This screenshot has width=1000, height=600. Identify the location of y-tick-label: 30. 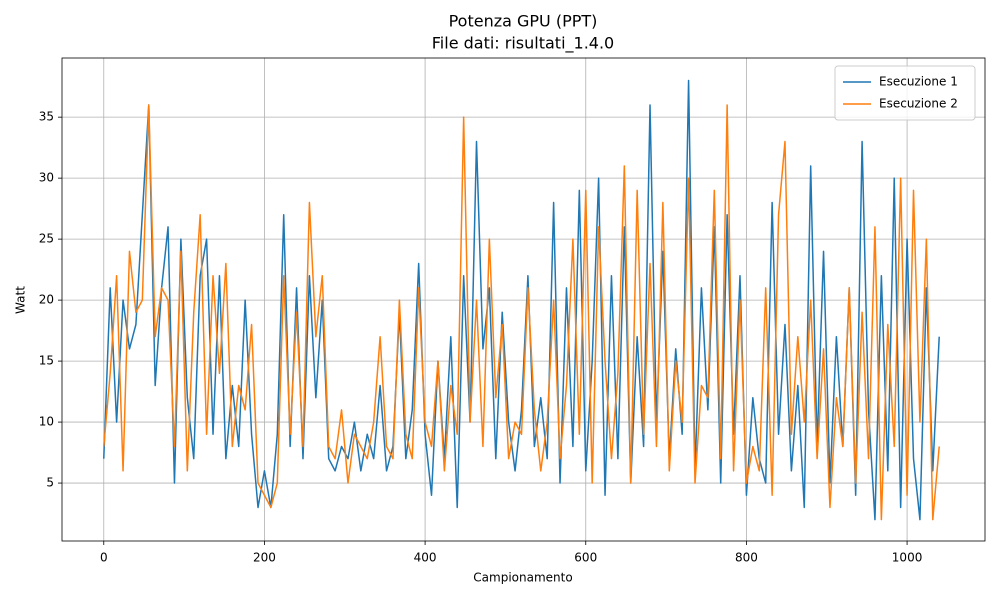
(46, 178).